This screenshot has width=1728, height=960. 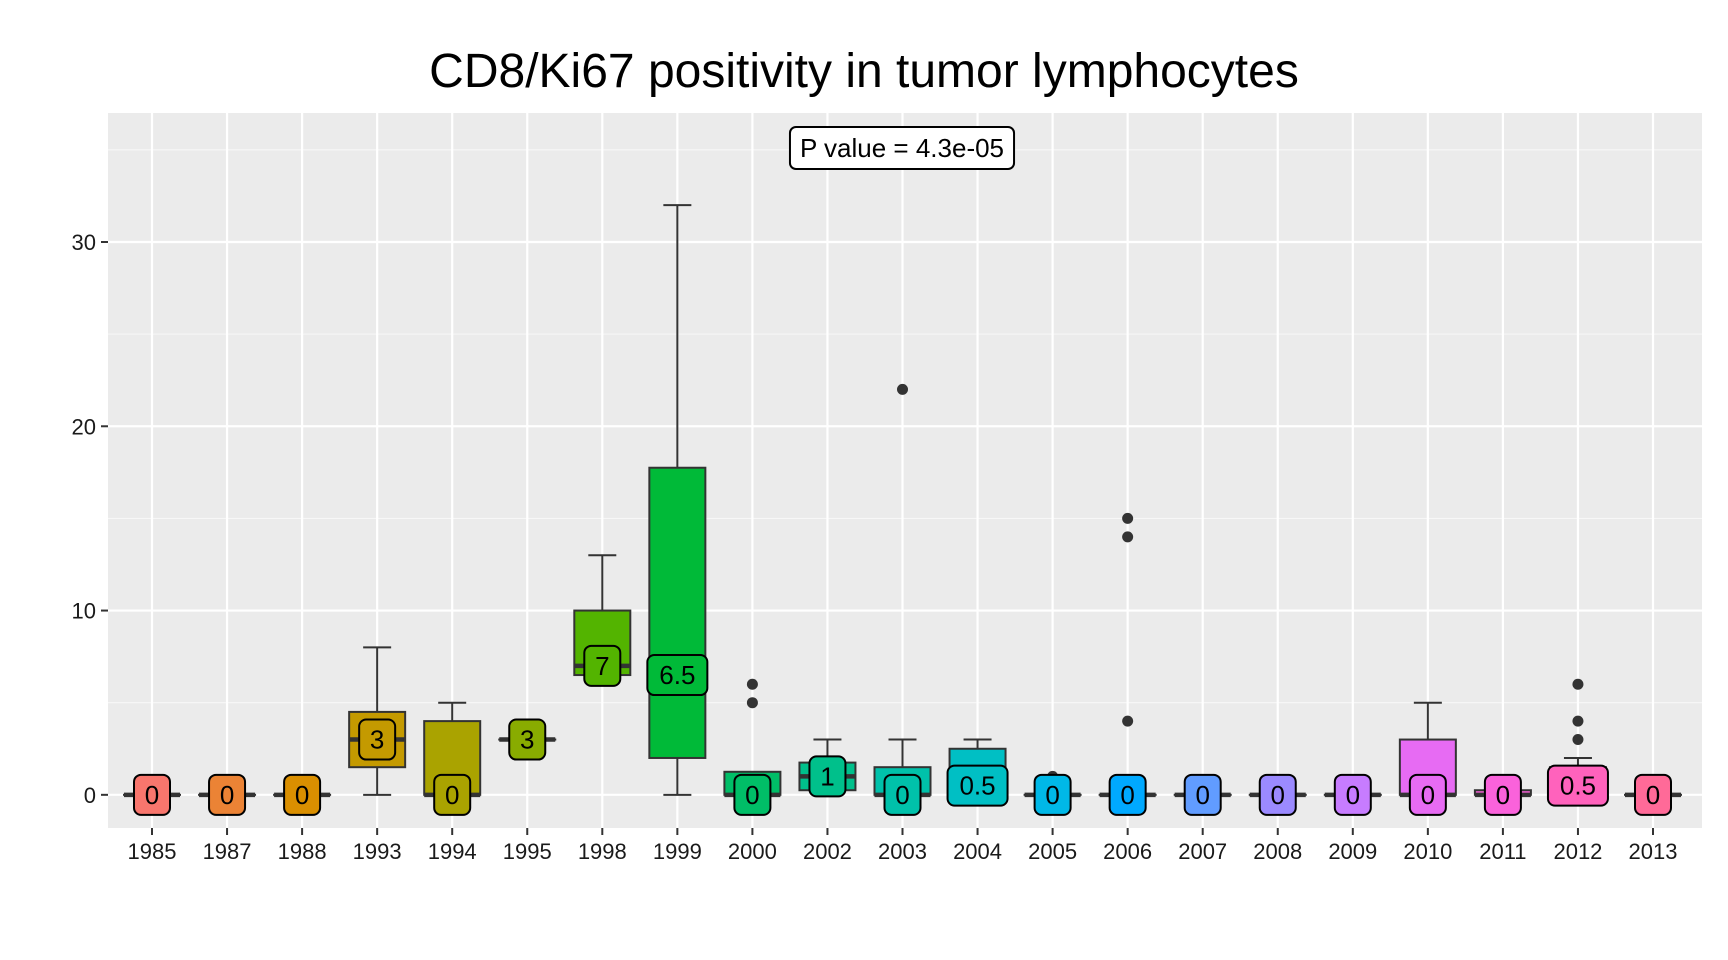 What do you see at coordinates (302, 851) in the screenshot?
I see `x-tick-label: 1988` at bounding box center [302, 851].